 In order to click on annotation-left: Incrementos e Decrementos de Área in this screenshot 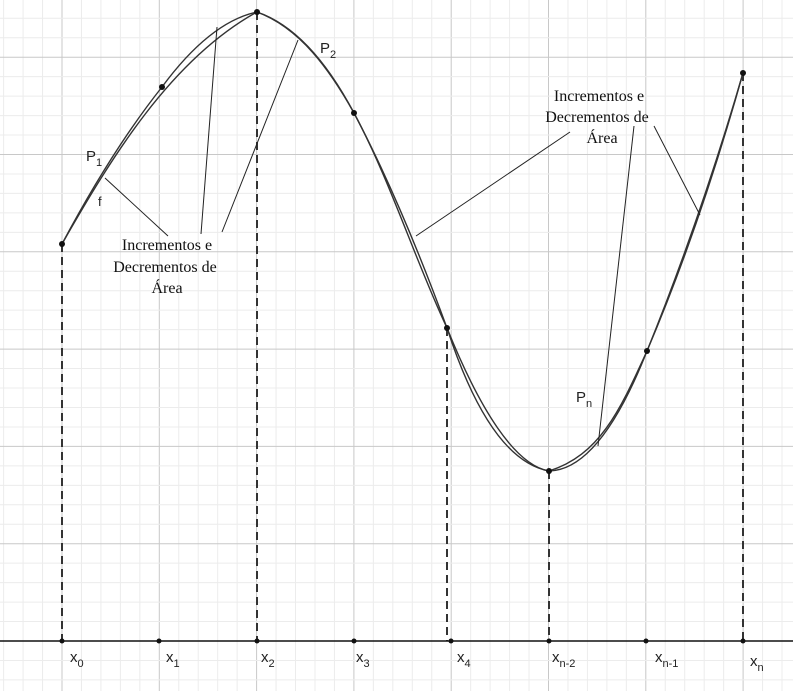, I will do `click(167, 267)`.